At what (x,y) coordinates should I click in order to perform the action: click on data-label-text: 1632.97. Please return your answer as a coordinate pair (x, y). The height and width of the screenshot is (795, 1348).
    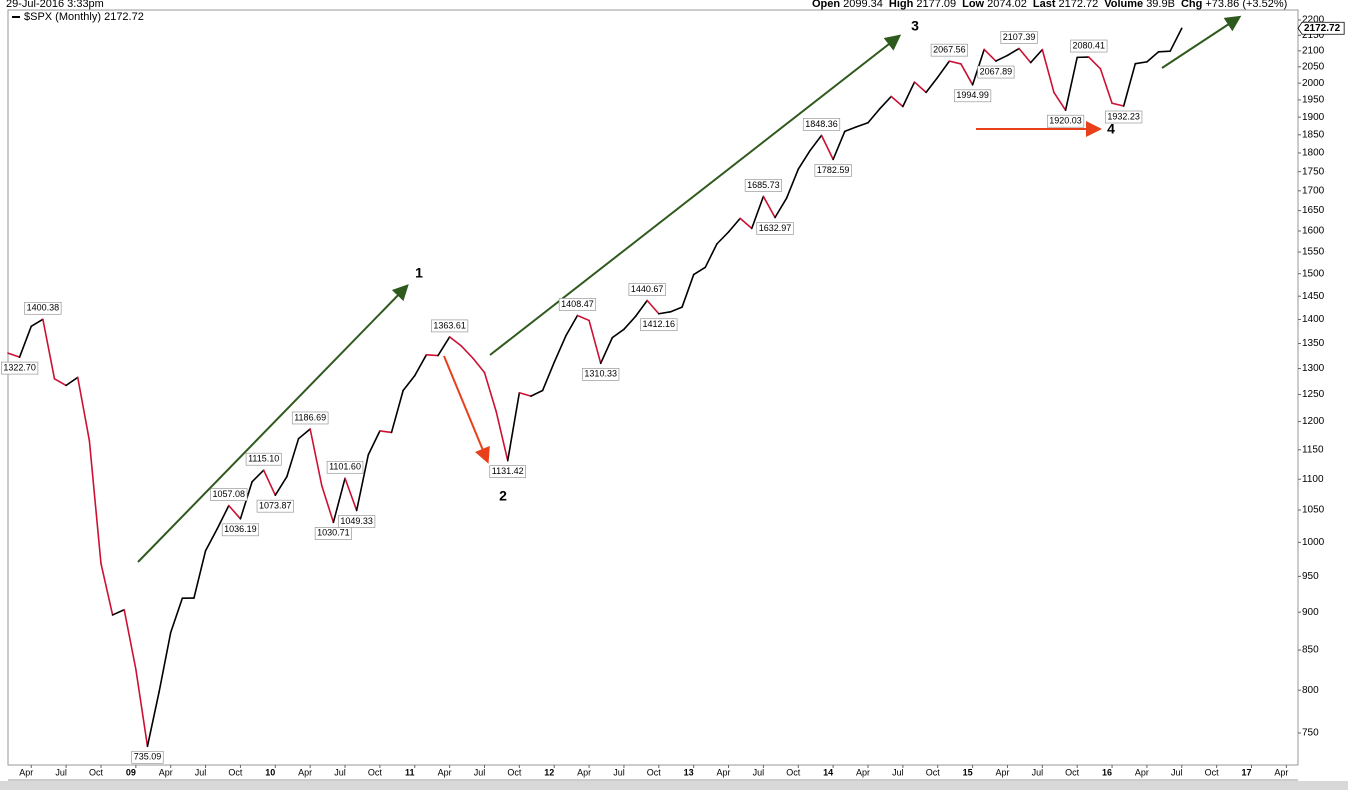
    Looking at the image, I should click on (775, 228).